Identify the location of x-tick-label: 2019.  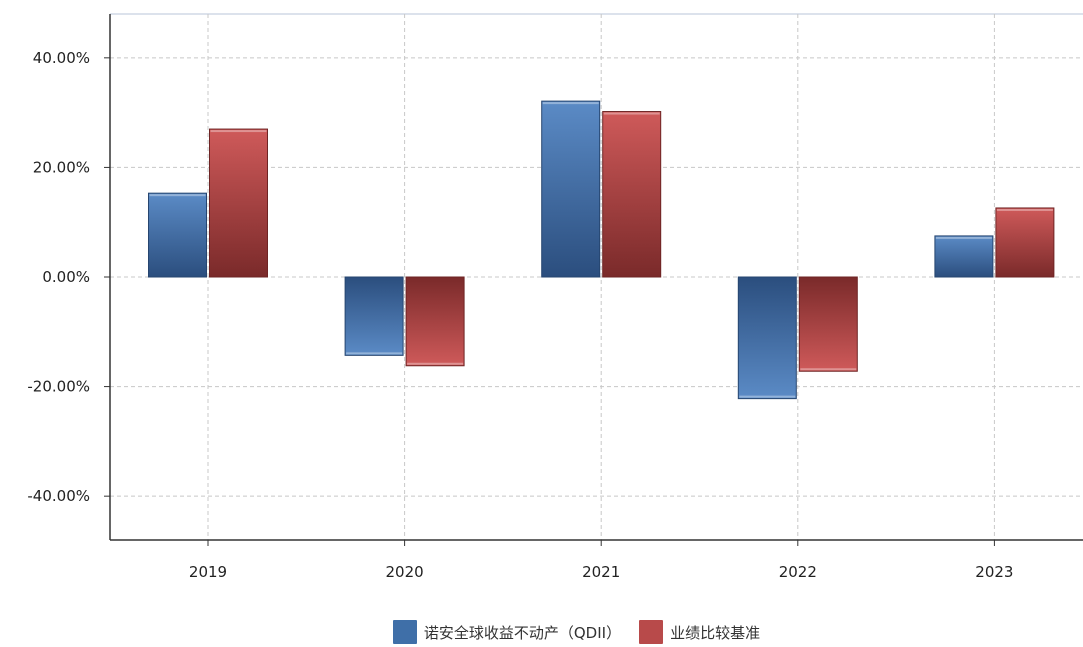
(208, 572).